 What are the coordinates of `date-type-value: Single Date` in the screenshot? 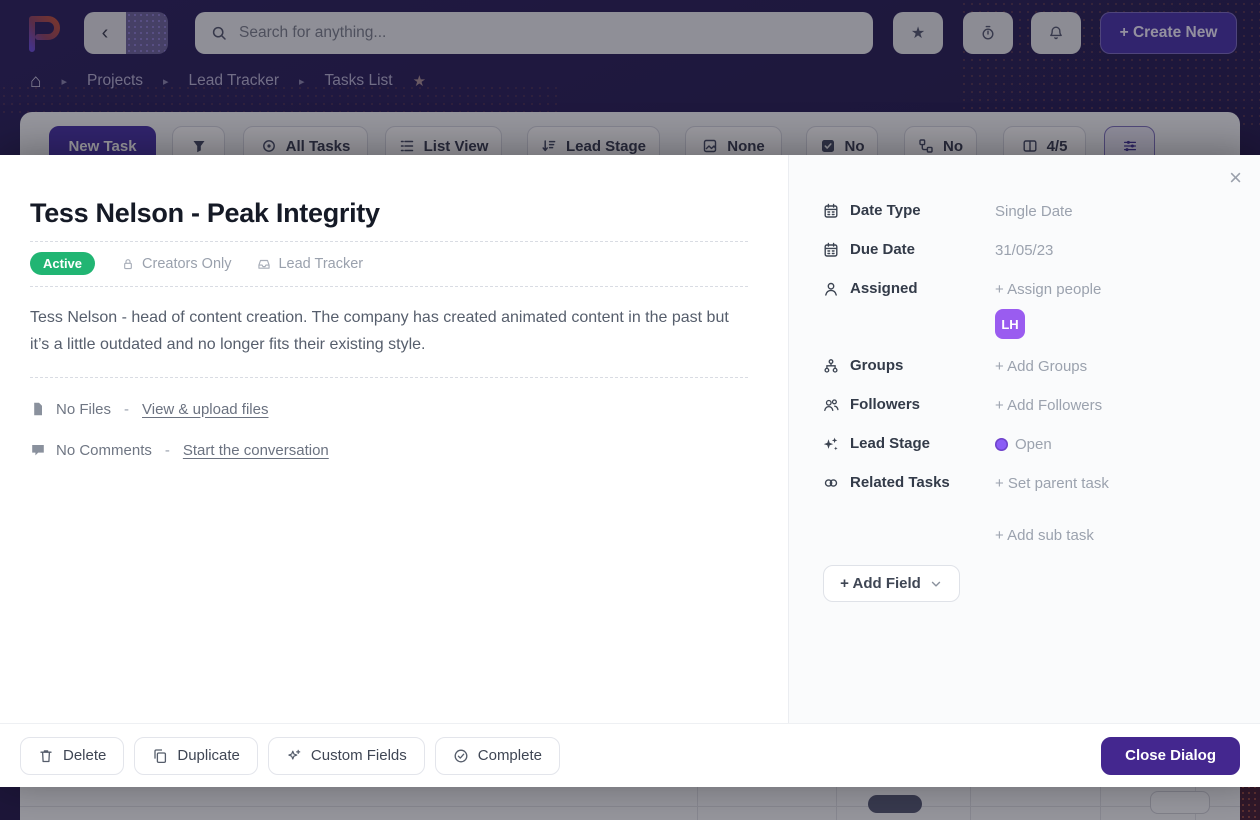 It's located at (1034, 211).